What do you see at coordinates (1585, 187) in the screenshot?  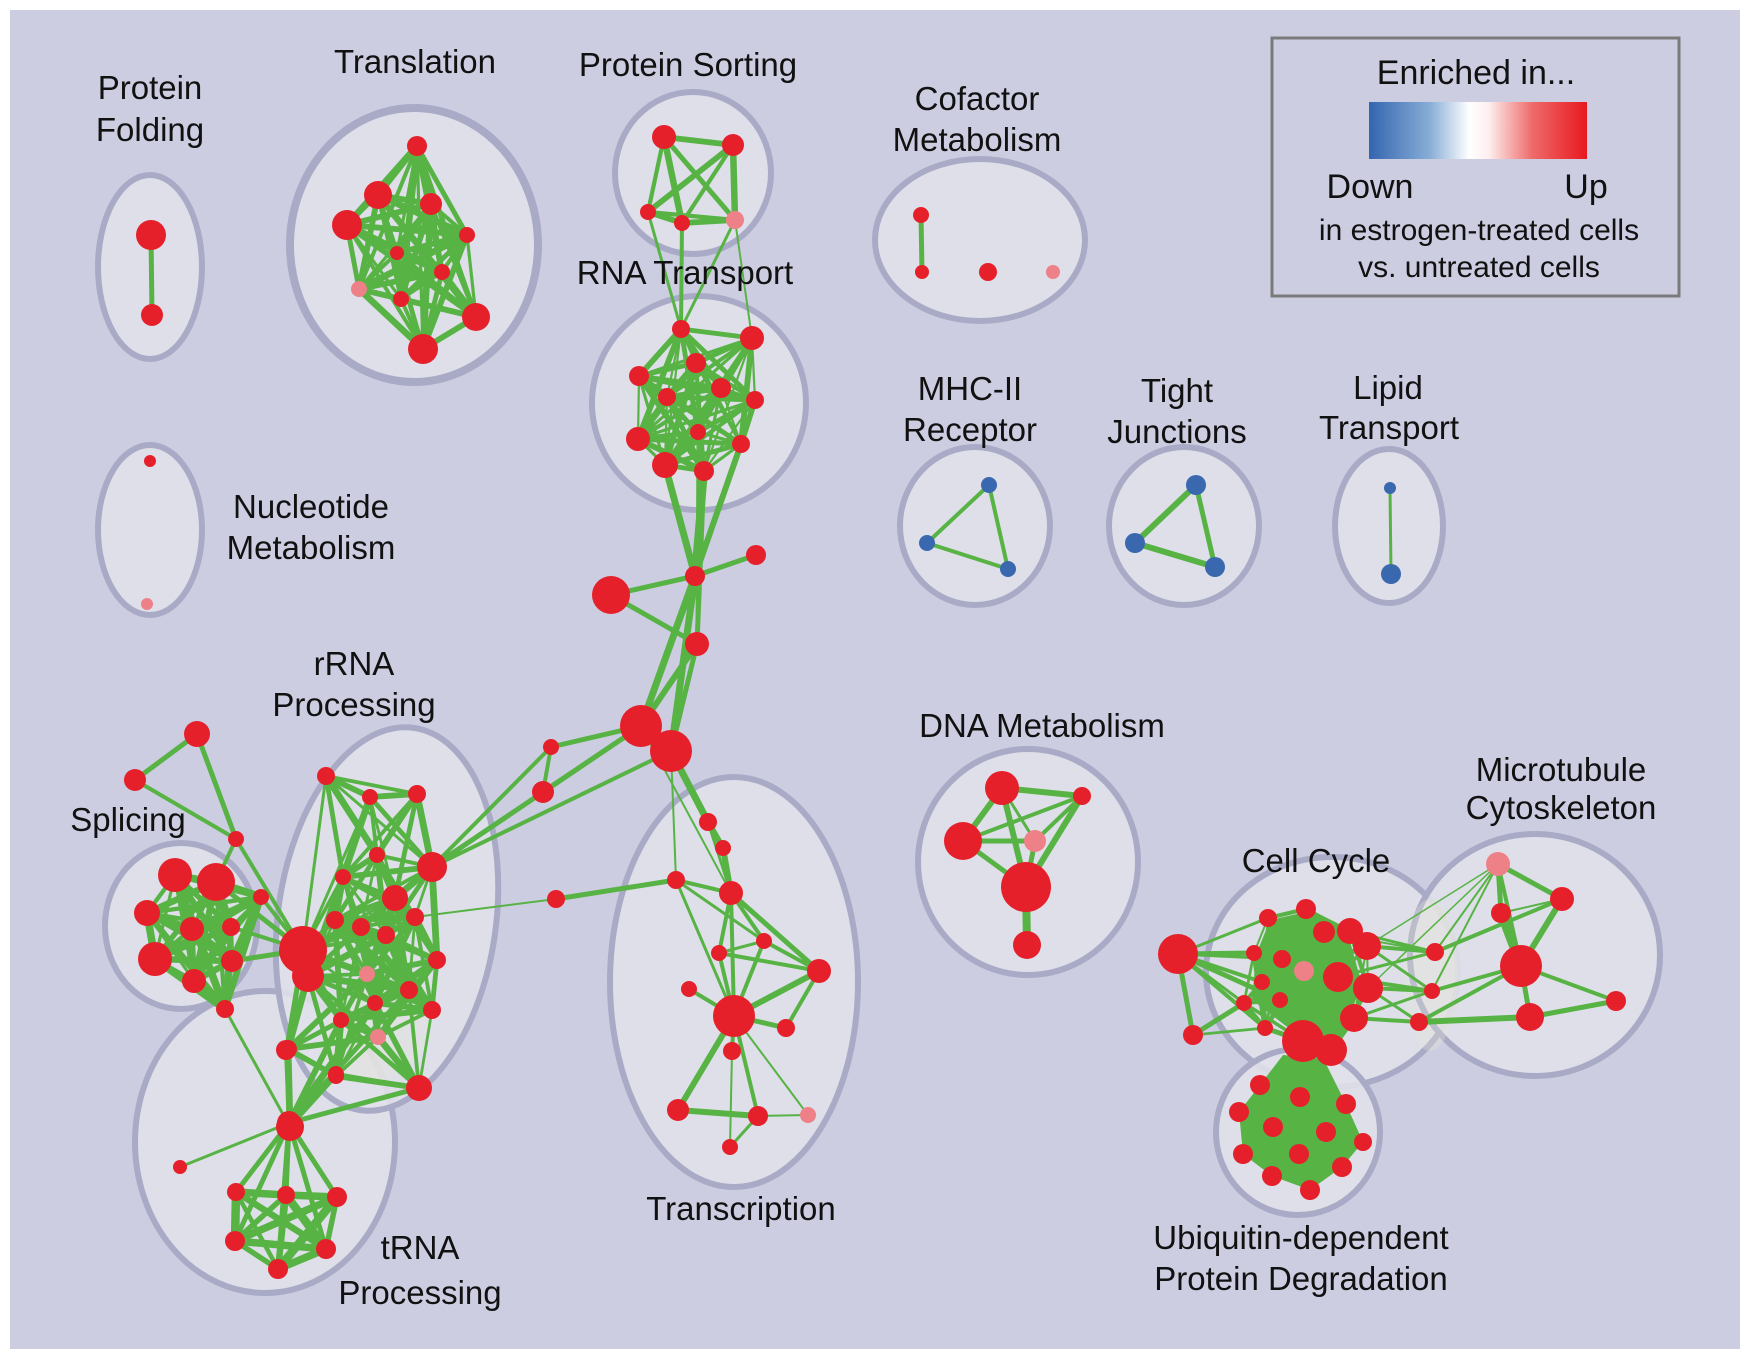 I see `svg-text: Up` at bounding box center [1585, 187].